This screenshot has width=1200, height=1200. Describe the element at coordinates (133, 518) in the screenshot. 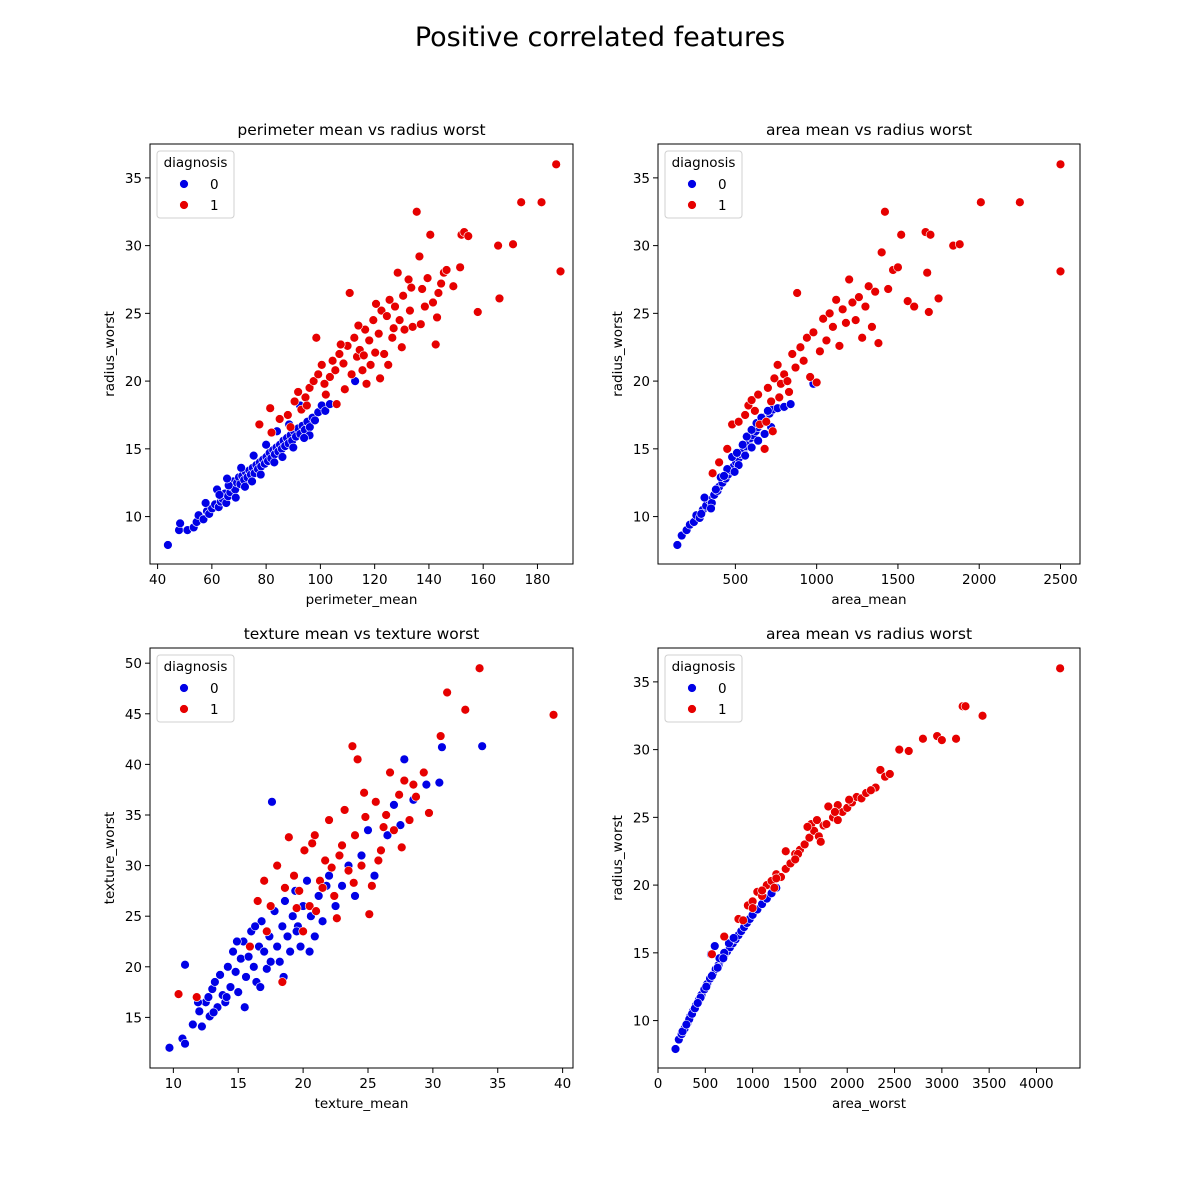

I see `y-tick-label: 10` at that location.